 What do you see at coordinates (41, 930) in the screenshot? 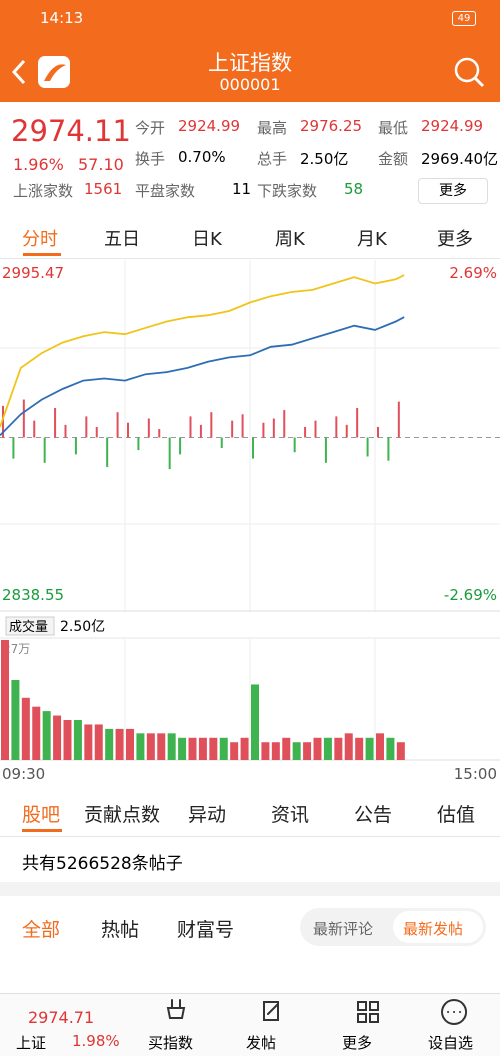
I see `post-tab: 全部` at bounding box center [41, 930].